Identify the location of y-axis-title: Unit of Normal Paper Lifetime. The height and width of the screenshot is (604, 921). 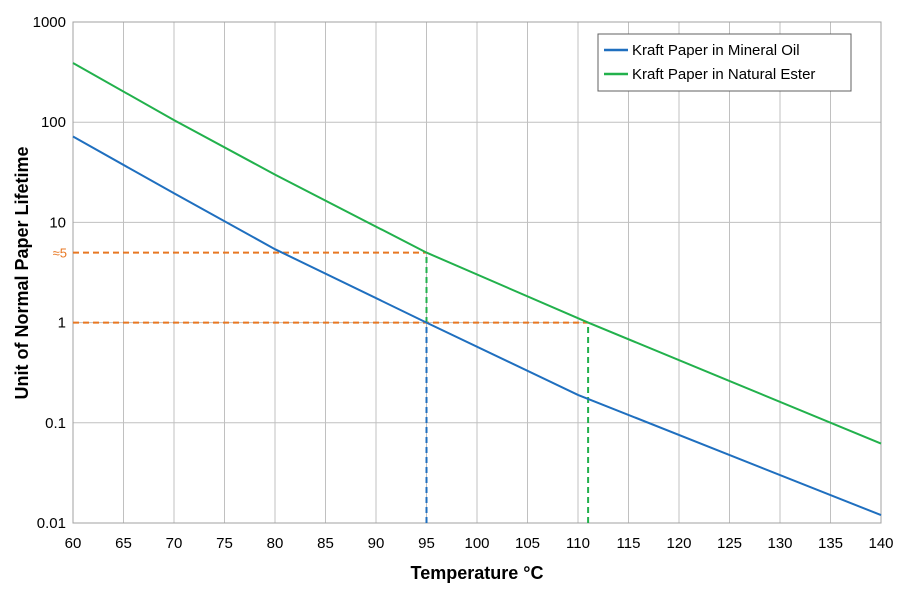
(22, 272).